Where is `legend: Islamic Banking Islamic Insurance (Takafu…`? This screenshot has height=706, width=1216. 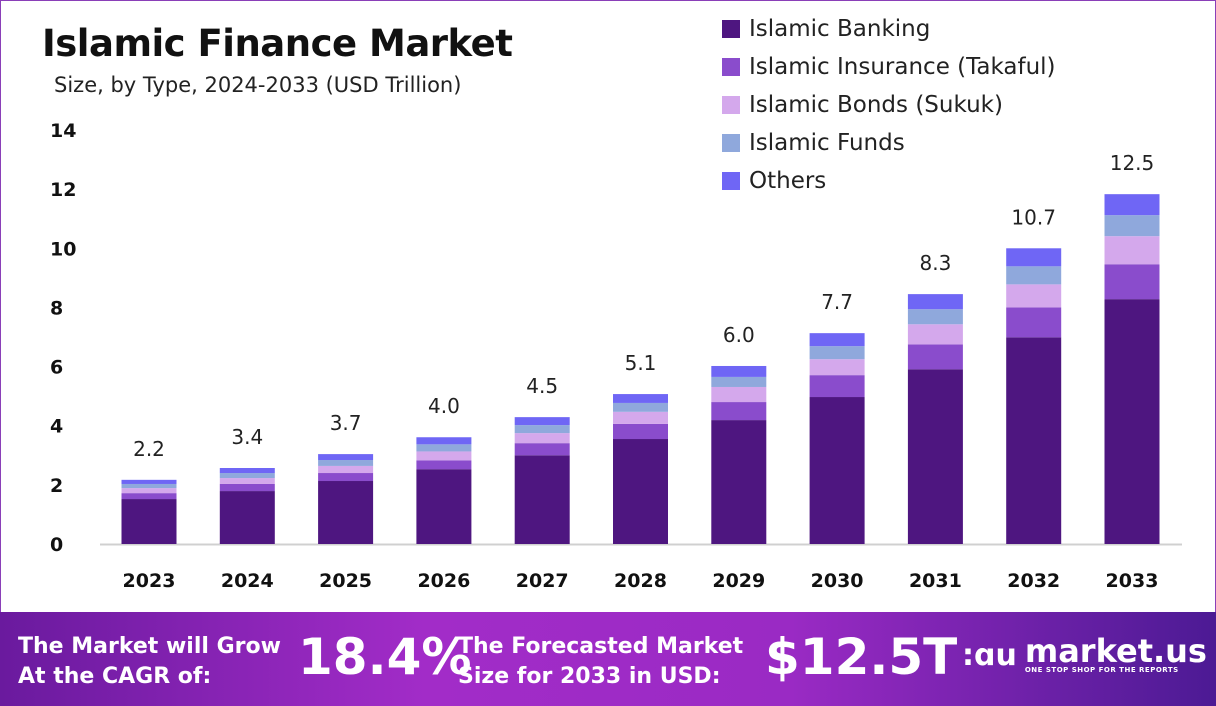 legend: Islamic Banking Islamic Insurance (Takafu… is located at coordinates (889, 105).